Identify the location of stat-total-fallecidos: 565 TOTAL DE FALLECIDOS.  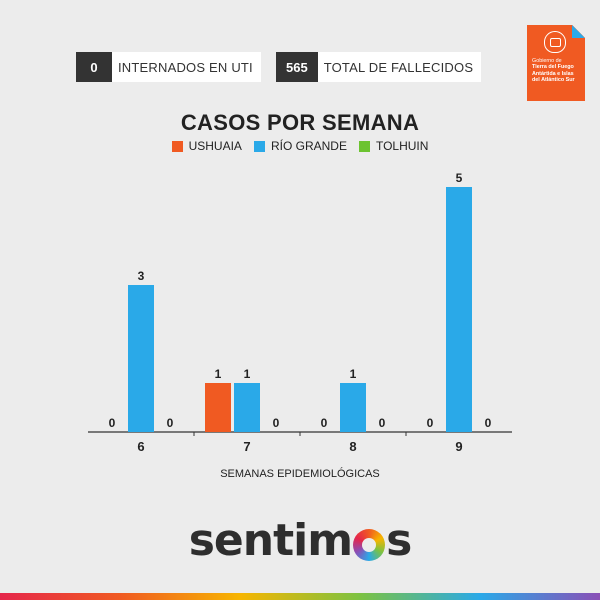
(379, 67).